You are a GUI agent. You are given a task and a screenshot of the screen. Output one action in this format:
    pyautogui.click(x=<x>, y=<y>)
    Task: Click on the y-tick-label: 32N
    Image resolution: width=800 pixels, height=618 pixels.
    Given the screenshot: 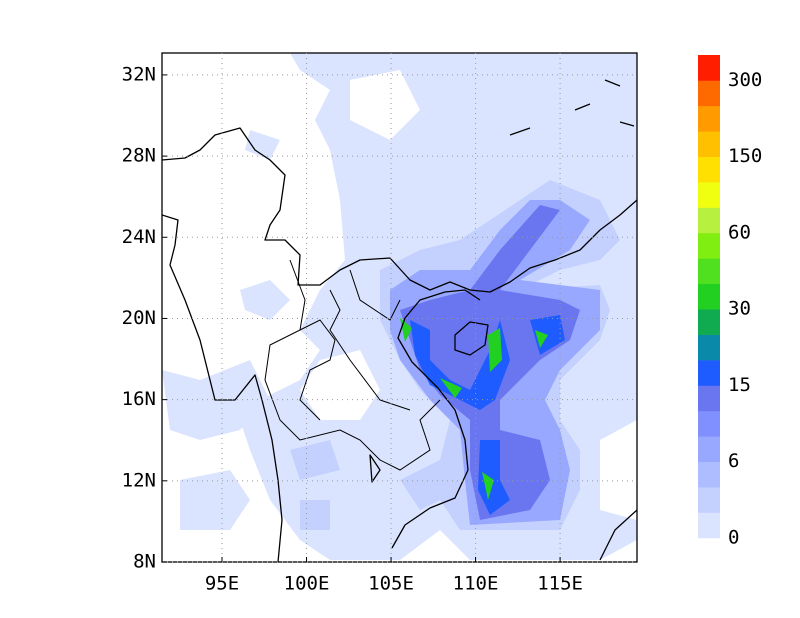 What is the action you would take?
    pyautogui.click(x=139, y=74)
    